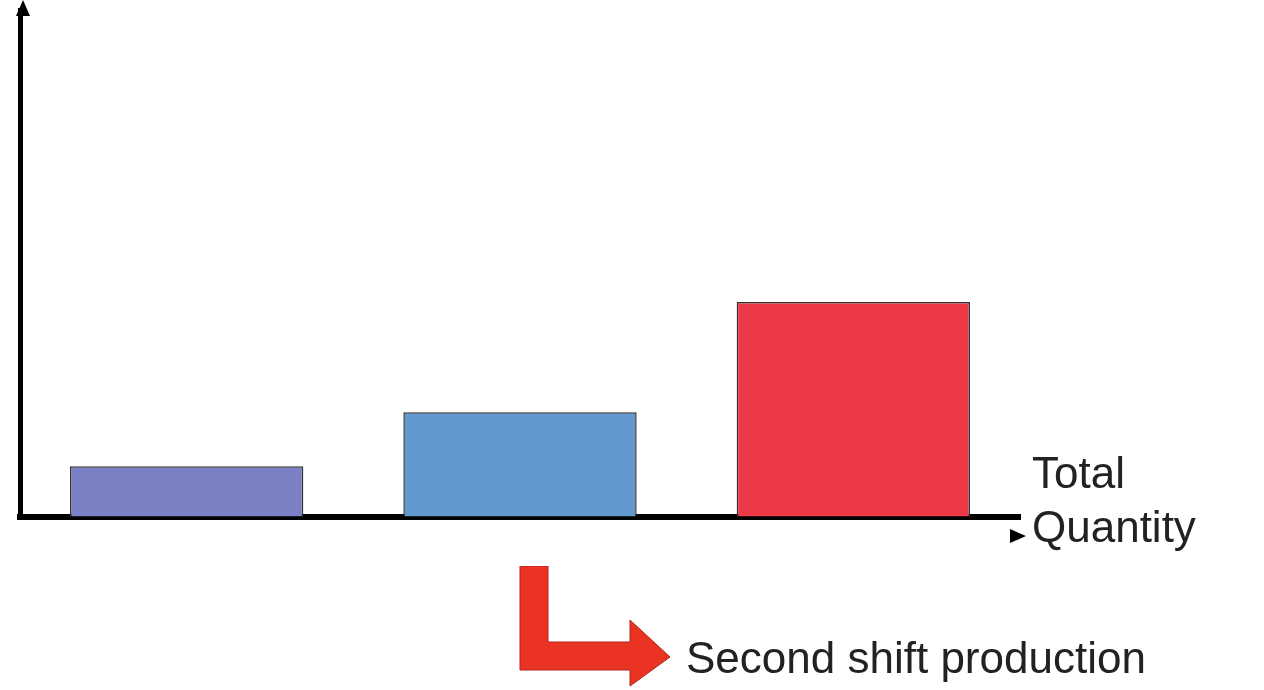 The height and width of the screenshot is (690, 1264). What do you see at coordinates (1114, 500) in the screenshot?
I see `x-axis-title: Total Quantity` at bounding box center [1114, 500].